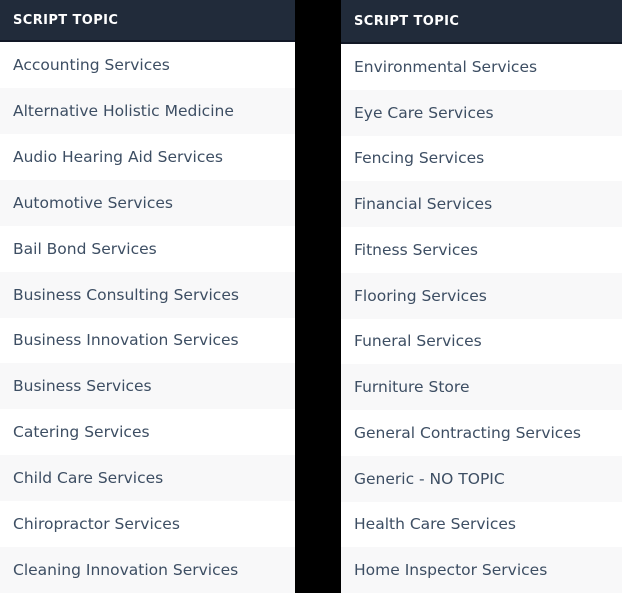 The image size is (622, 593). What do you see at coordinates (481, 387) in the screenshot?
I see `table-row: Furniture Store` at bounding box center [481, 387].